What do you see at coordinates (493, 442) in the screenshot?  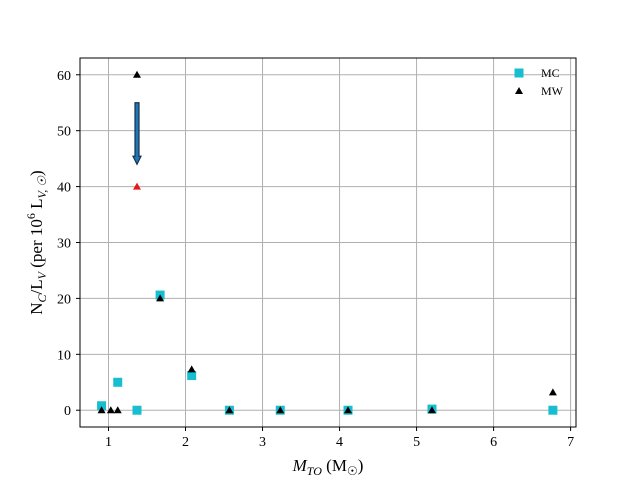 I see `x-tick-label: 6` at bounding box center [493, 442].